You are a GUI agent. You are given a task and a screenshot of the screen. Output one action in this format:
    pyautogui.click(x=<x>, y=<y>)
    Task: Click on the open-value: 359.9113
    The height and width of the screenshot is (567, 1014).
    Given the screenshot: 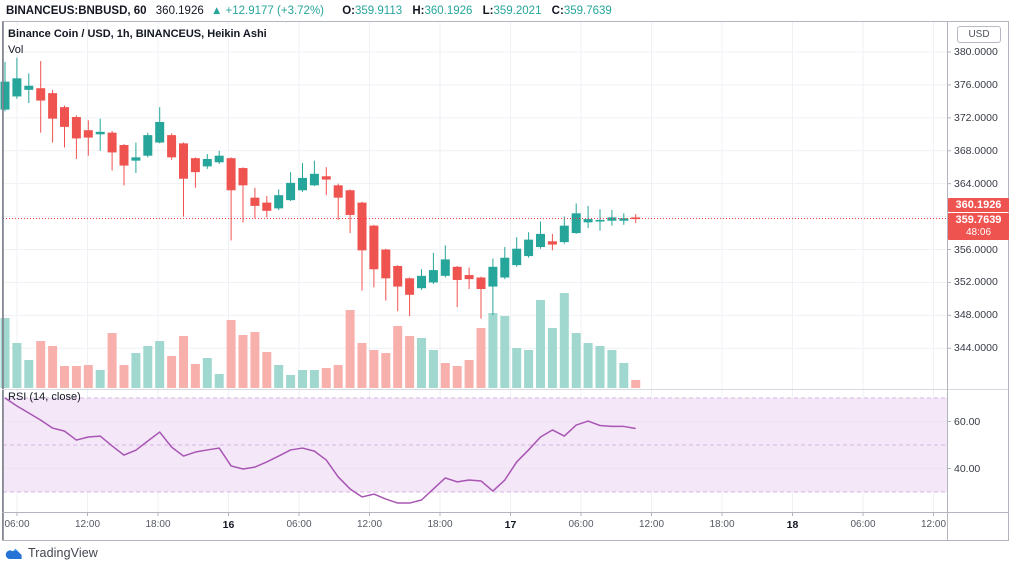 What is the action you would take?
    pyautogui.click(x=379, y=11)
    